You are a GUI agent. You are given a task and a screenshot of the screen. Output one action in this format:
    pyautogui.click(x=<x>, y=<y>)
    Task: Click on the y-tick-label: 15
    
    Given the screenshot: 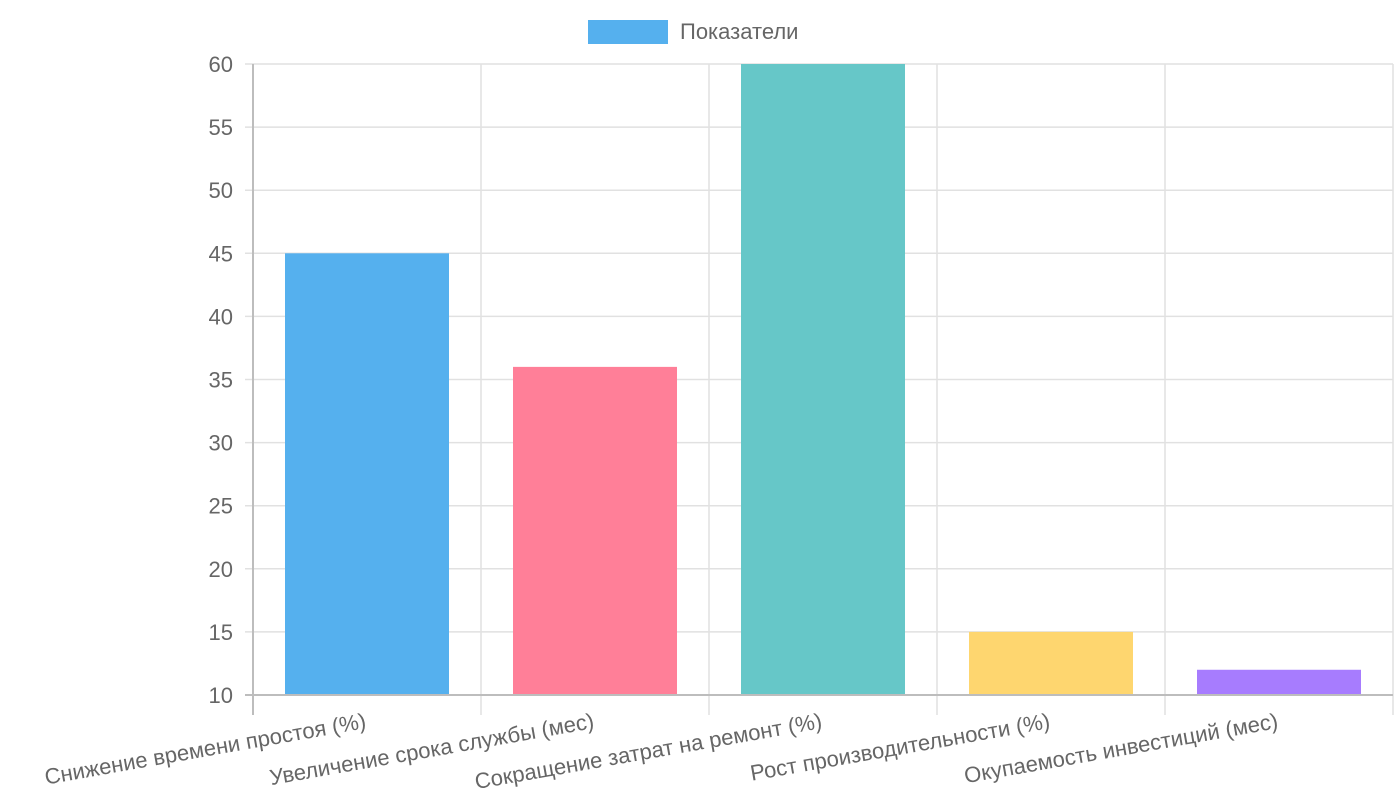 What is the action you would take?
    pyautogui.click(x=221, y=632)
    